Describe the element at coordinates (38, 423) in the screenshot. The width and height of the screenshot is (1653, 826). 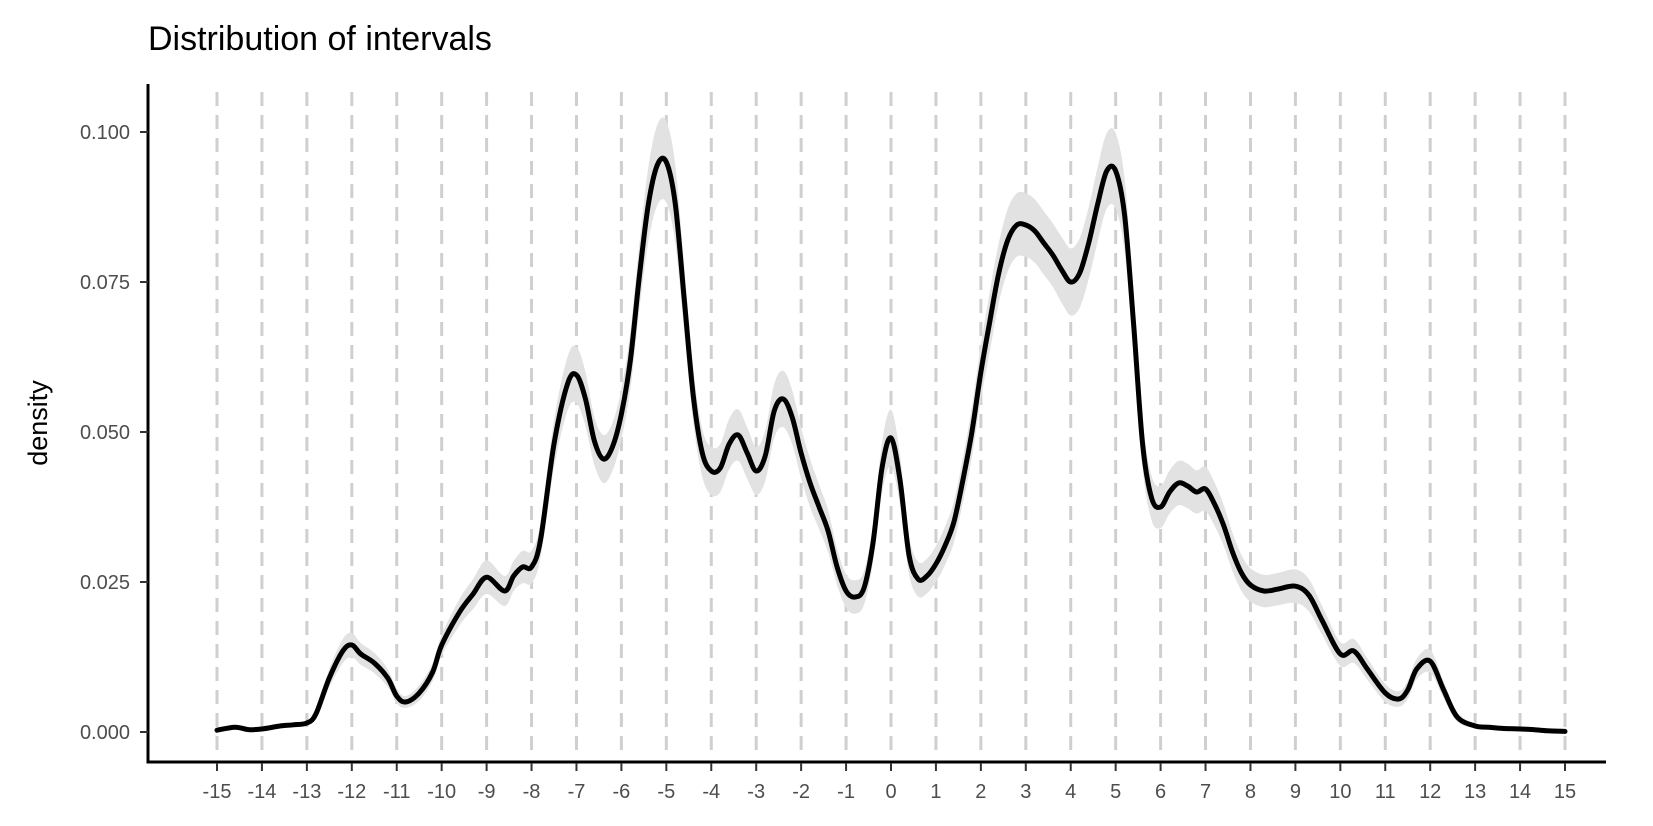
I see `y-axis-label: density` at that location.